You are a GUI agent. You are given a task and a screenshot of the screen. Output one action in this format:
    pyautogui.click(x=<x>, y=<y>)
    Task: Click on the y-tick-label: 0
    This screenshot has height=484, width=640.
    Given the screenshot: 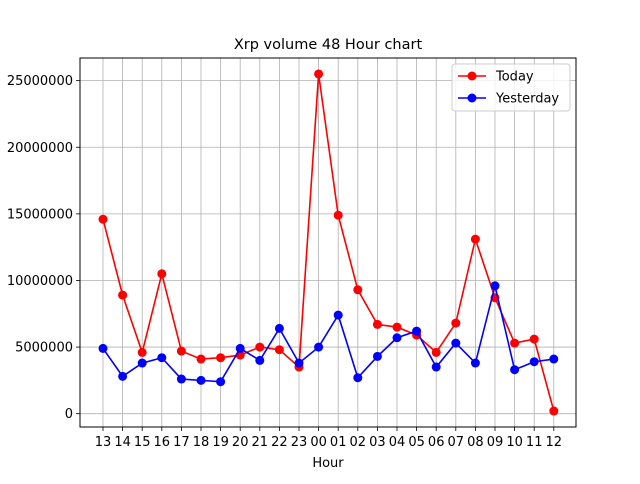 What is the action you would take?
    pyautogui.click(x=69, y=414)
    